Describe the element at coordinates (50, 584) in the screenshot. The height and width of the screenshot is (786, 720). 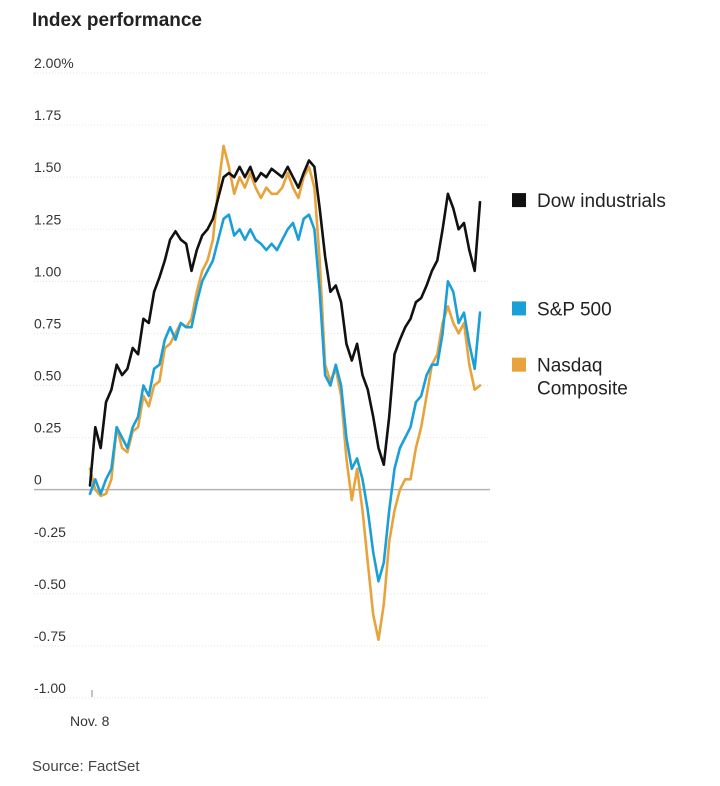
I see `y-tick-label: -0.50` at that location.